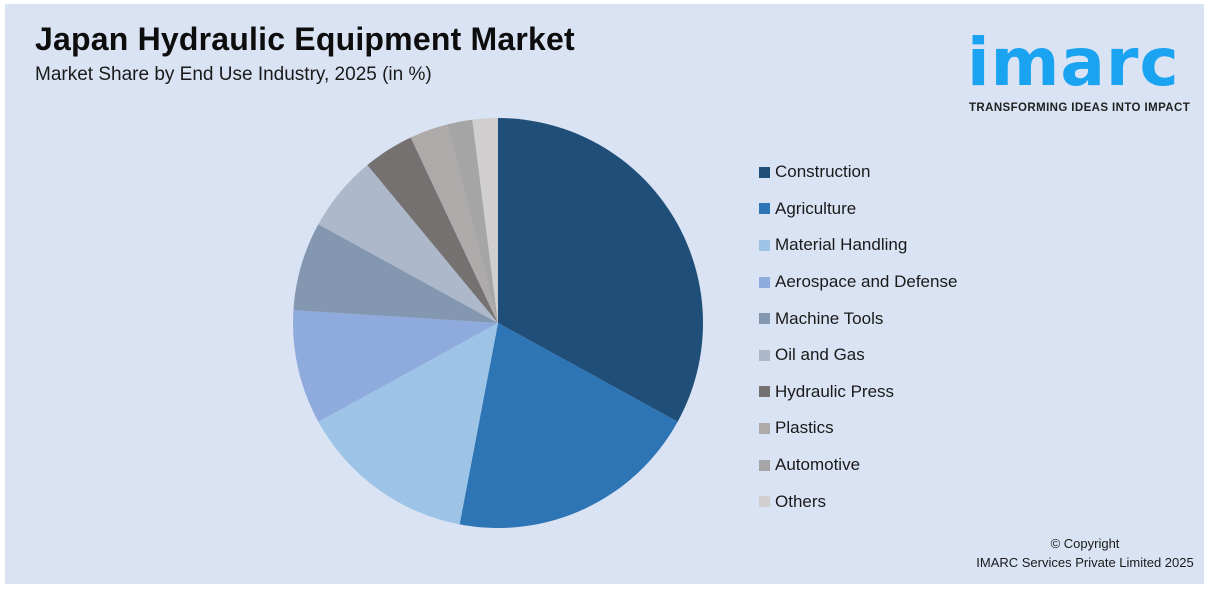 This screenshot has height=589, width=1207. I want to click on legend-label: Material Handling, so click(841, 245).